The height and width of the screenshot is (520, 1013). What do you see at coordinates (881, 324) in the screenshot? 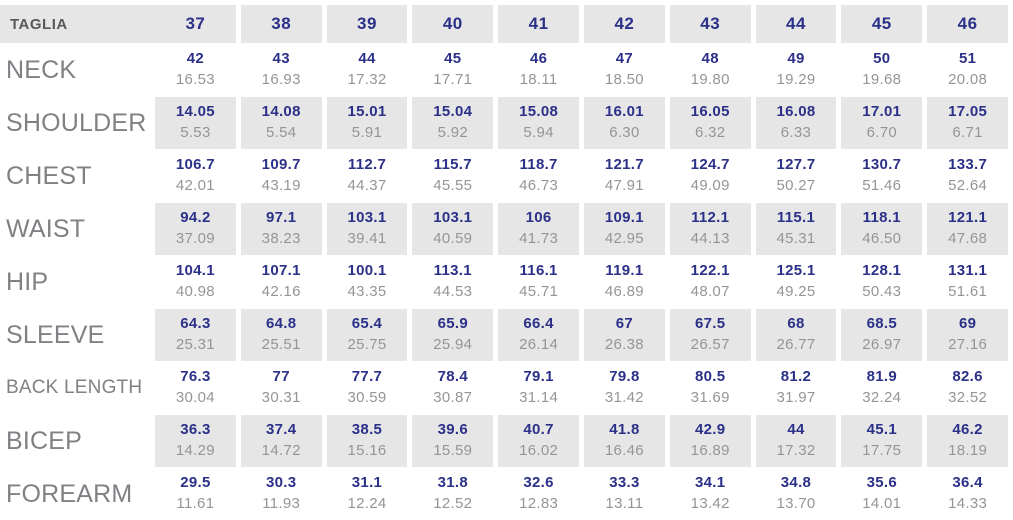
I see `cm-value: 68.5` at bounding box center [881, 324].